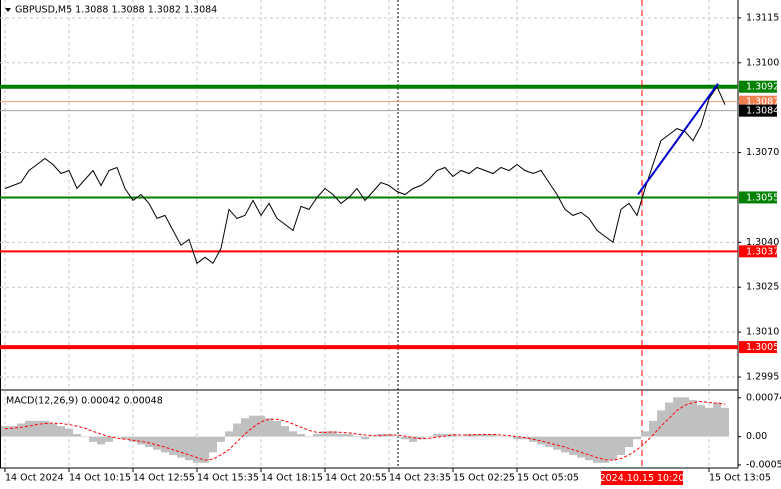 The height and width of the screenshot is (489, 781). Describe the element at coordinates (484, 478) in the screenshot. I see `x-tick-label: 15 Oct 02:25` at that location.